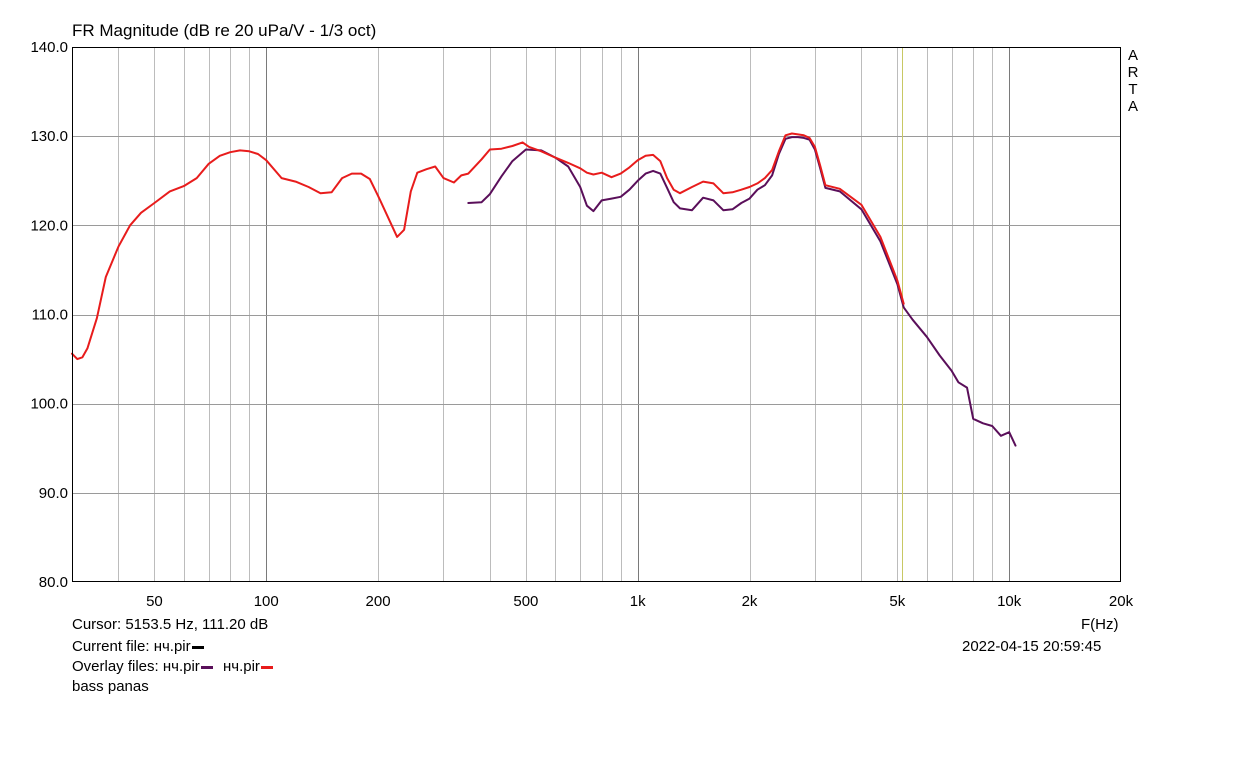 The width and height of the screenshot is (1234, 768). I want to click on x-axis-label: F(Hz), so click(1100, 624).